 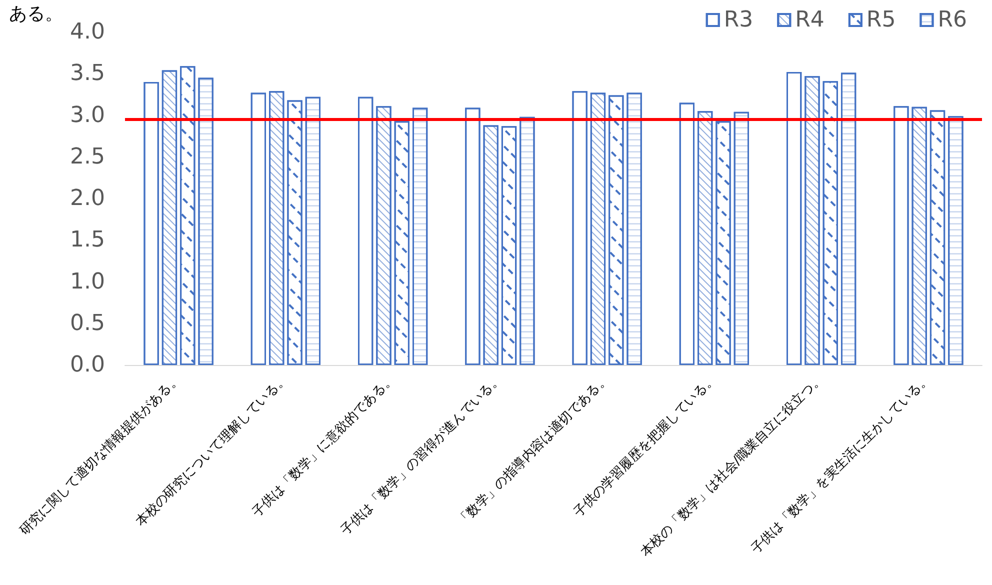 I want to click on y-tick-label: 1.0, so click(x=87, y=281).